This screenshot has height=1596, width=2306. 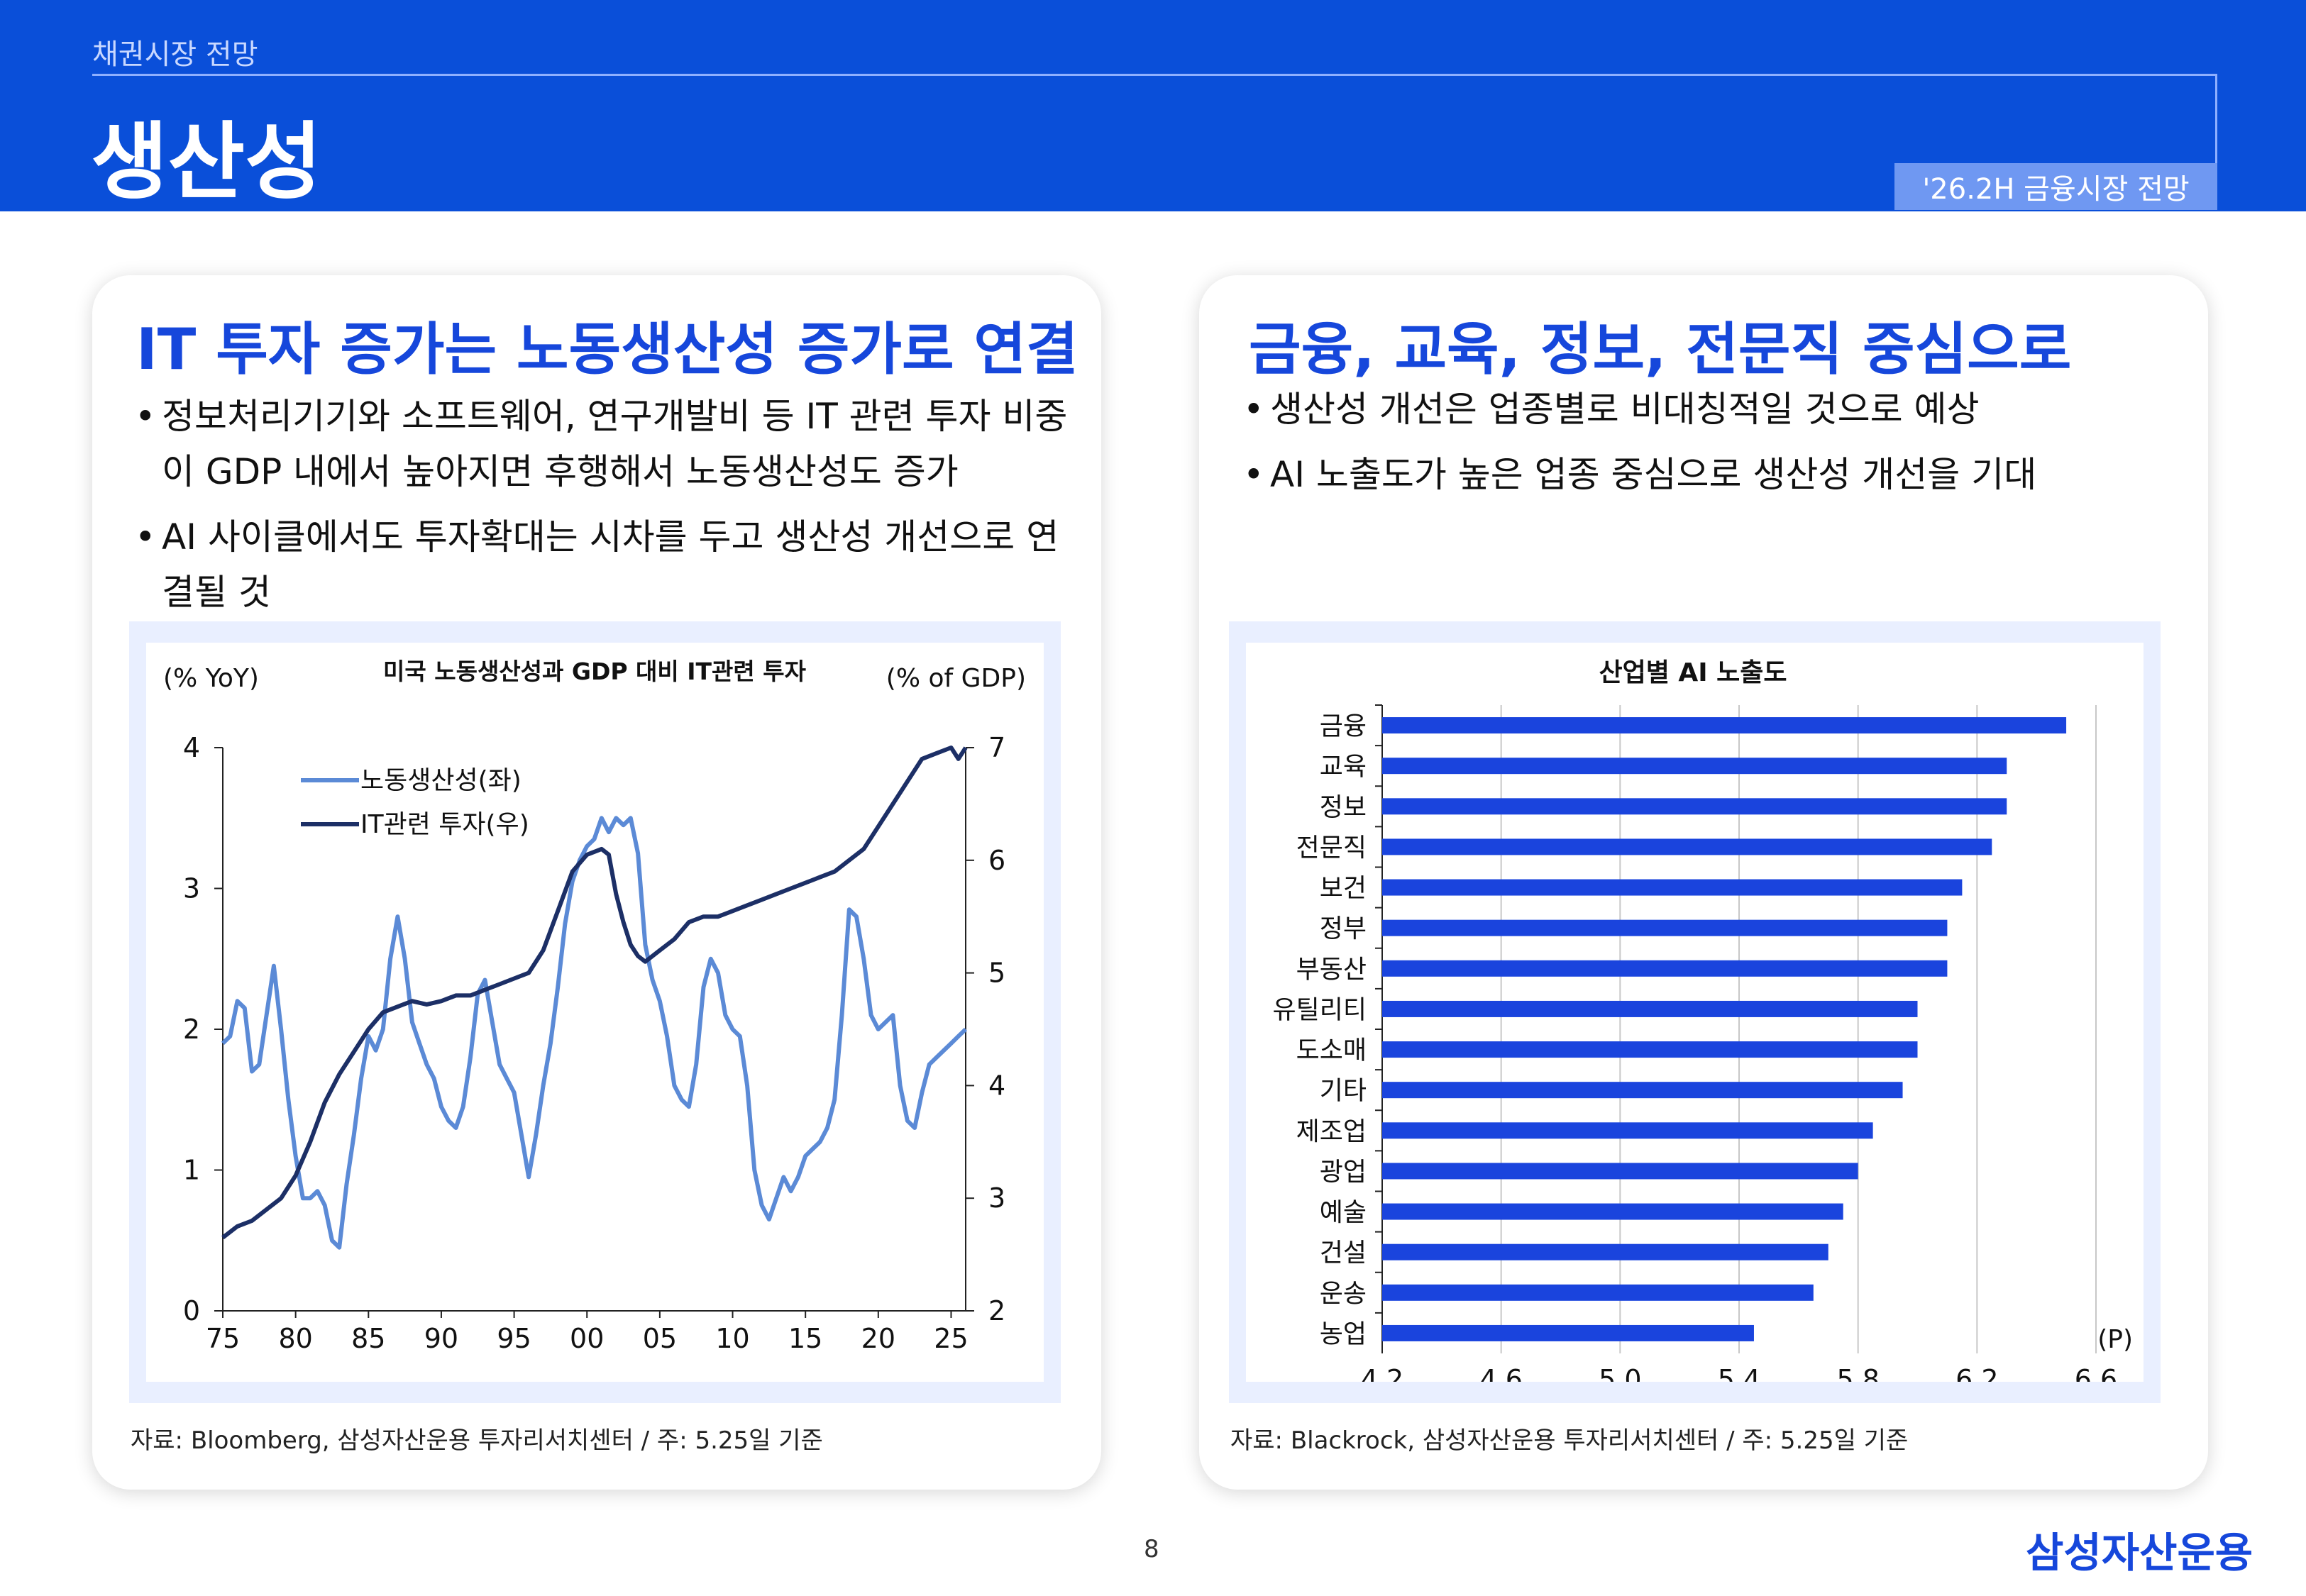 I want to click on category-label: 전문직, so click(x=1332, y=848).